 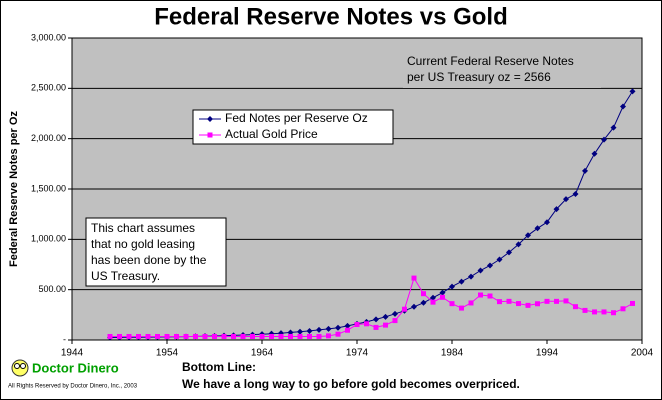 What do you see at coordinates (72, 353) in the screenshot?
I see `x-tick-label: 1944` at bounding box center [72, 353].